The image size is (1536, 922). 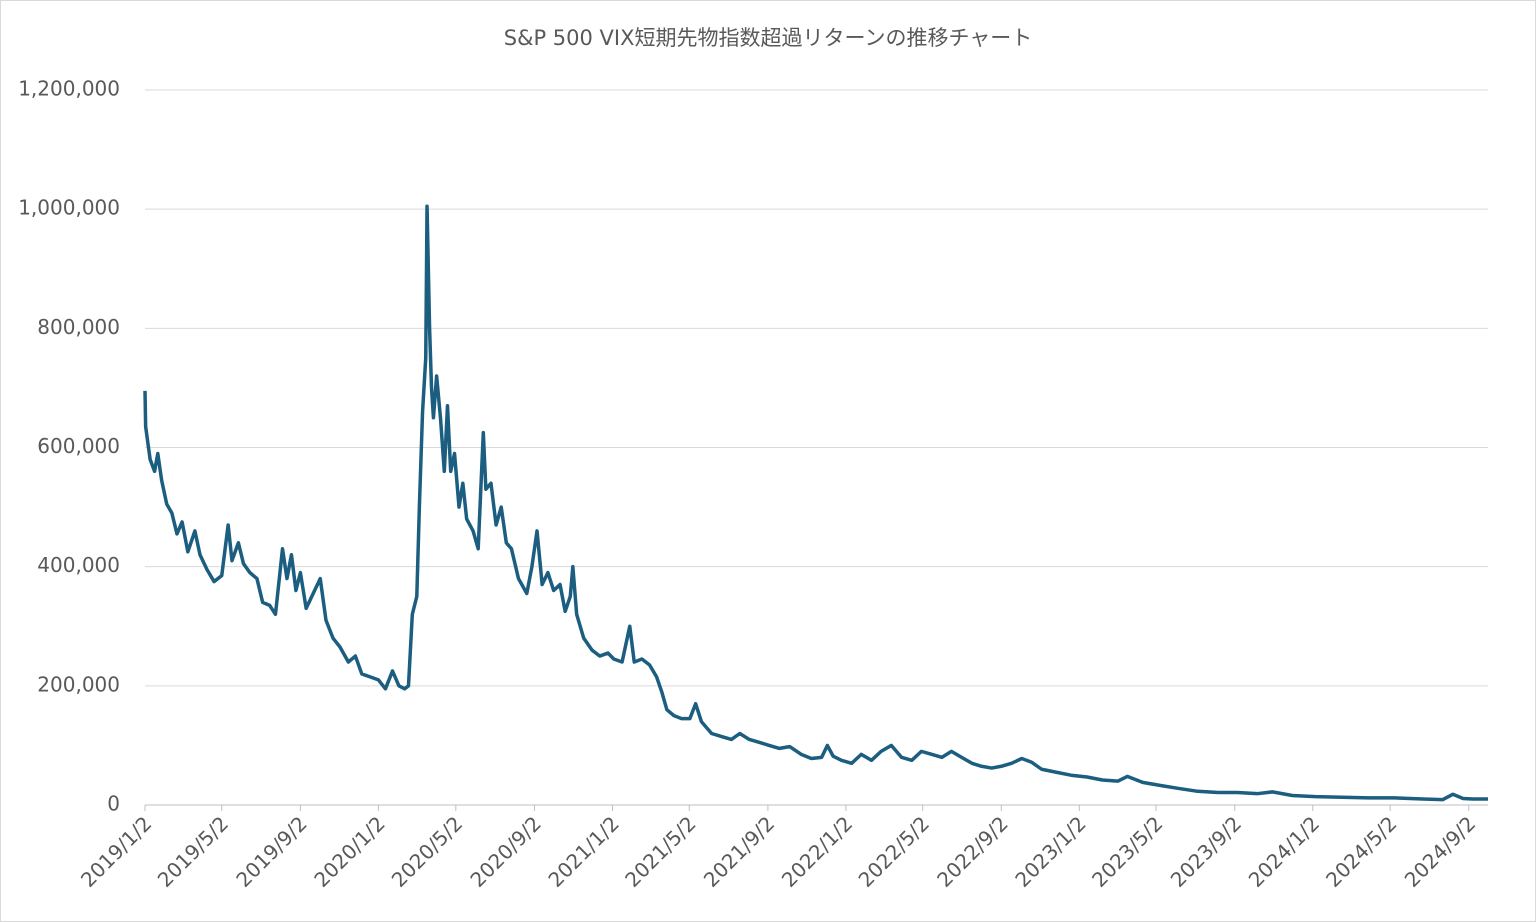 I want to click on y-tick-label: 1,000,000, so click(x=69, y=208).